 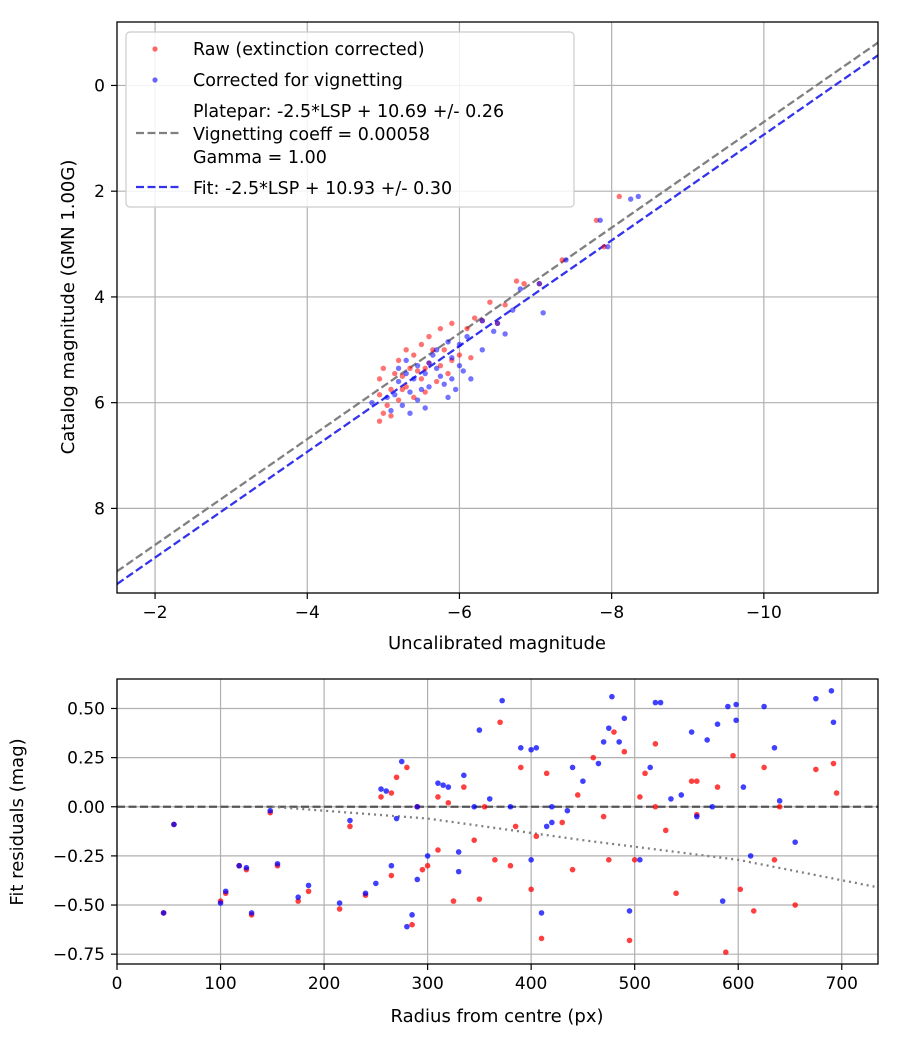 What do you see at coordinates (842, 984) in the screenshot?
I see `x-tick-label: 700` at bounding box center [842, 984].